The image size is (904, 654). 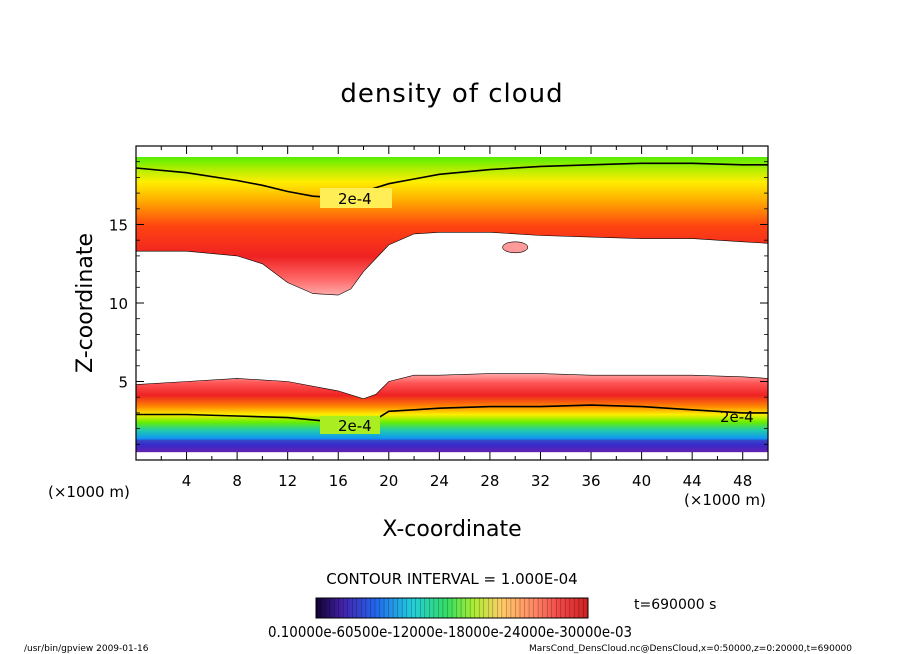 What do you see at coordinates (692, 481) in the screenshot?
I see `x-tick-label-44: 44` at bounding box center [692, 481].